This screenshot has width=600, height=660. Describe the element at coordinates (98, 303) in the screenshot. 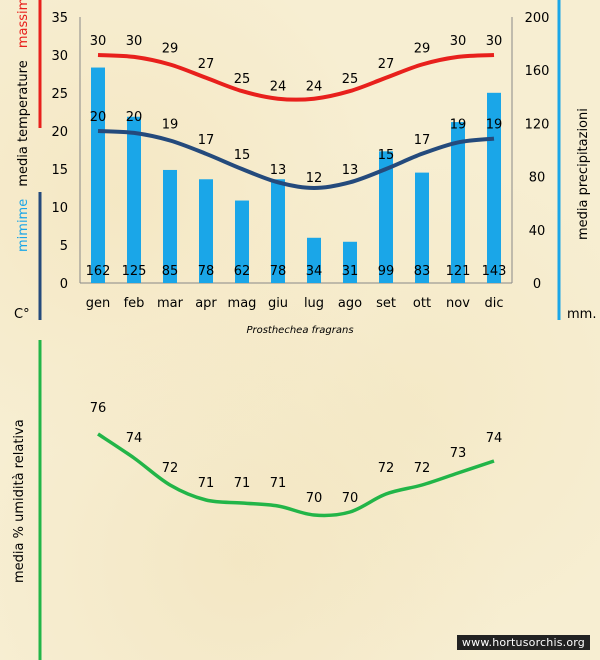

I see `x-tick-label-gen: gen` at that location.